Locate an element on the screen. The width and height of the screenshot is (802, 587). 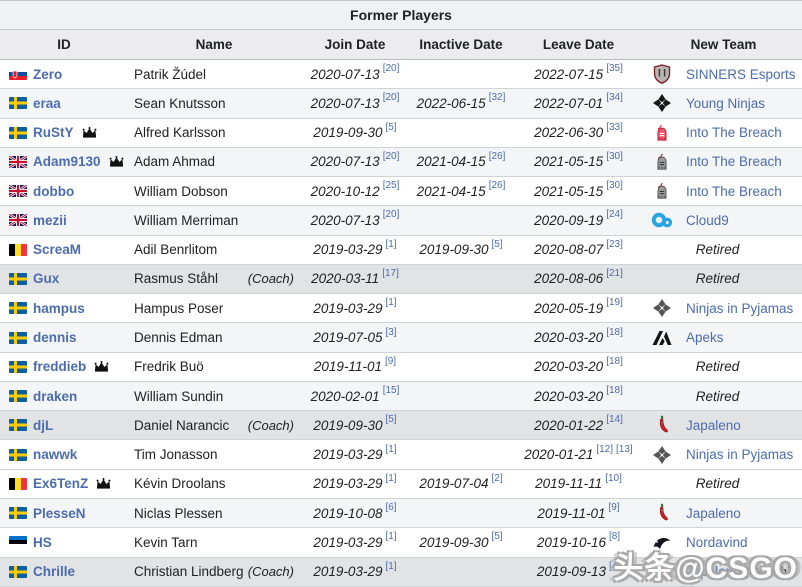
player-id-link: Adam9130 is located at coordinates (67, 162).